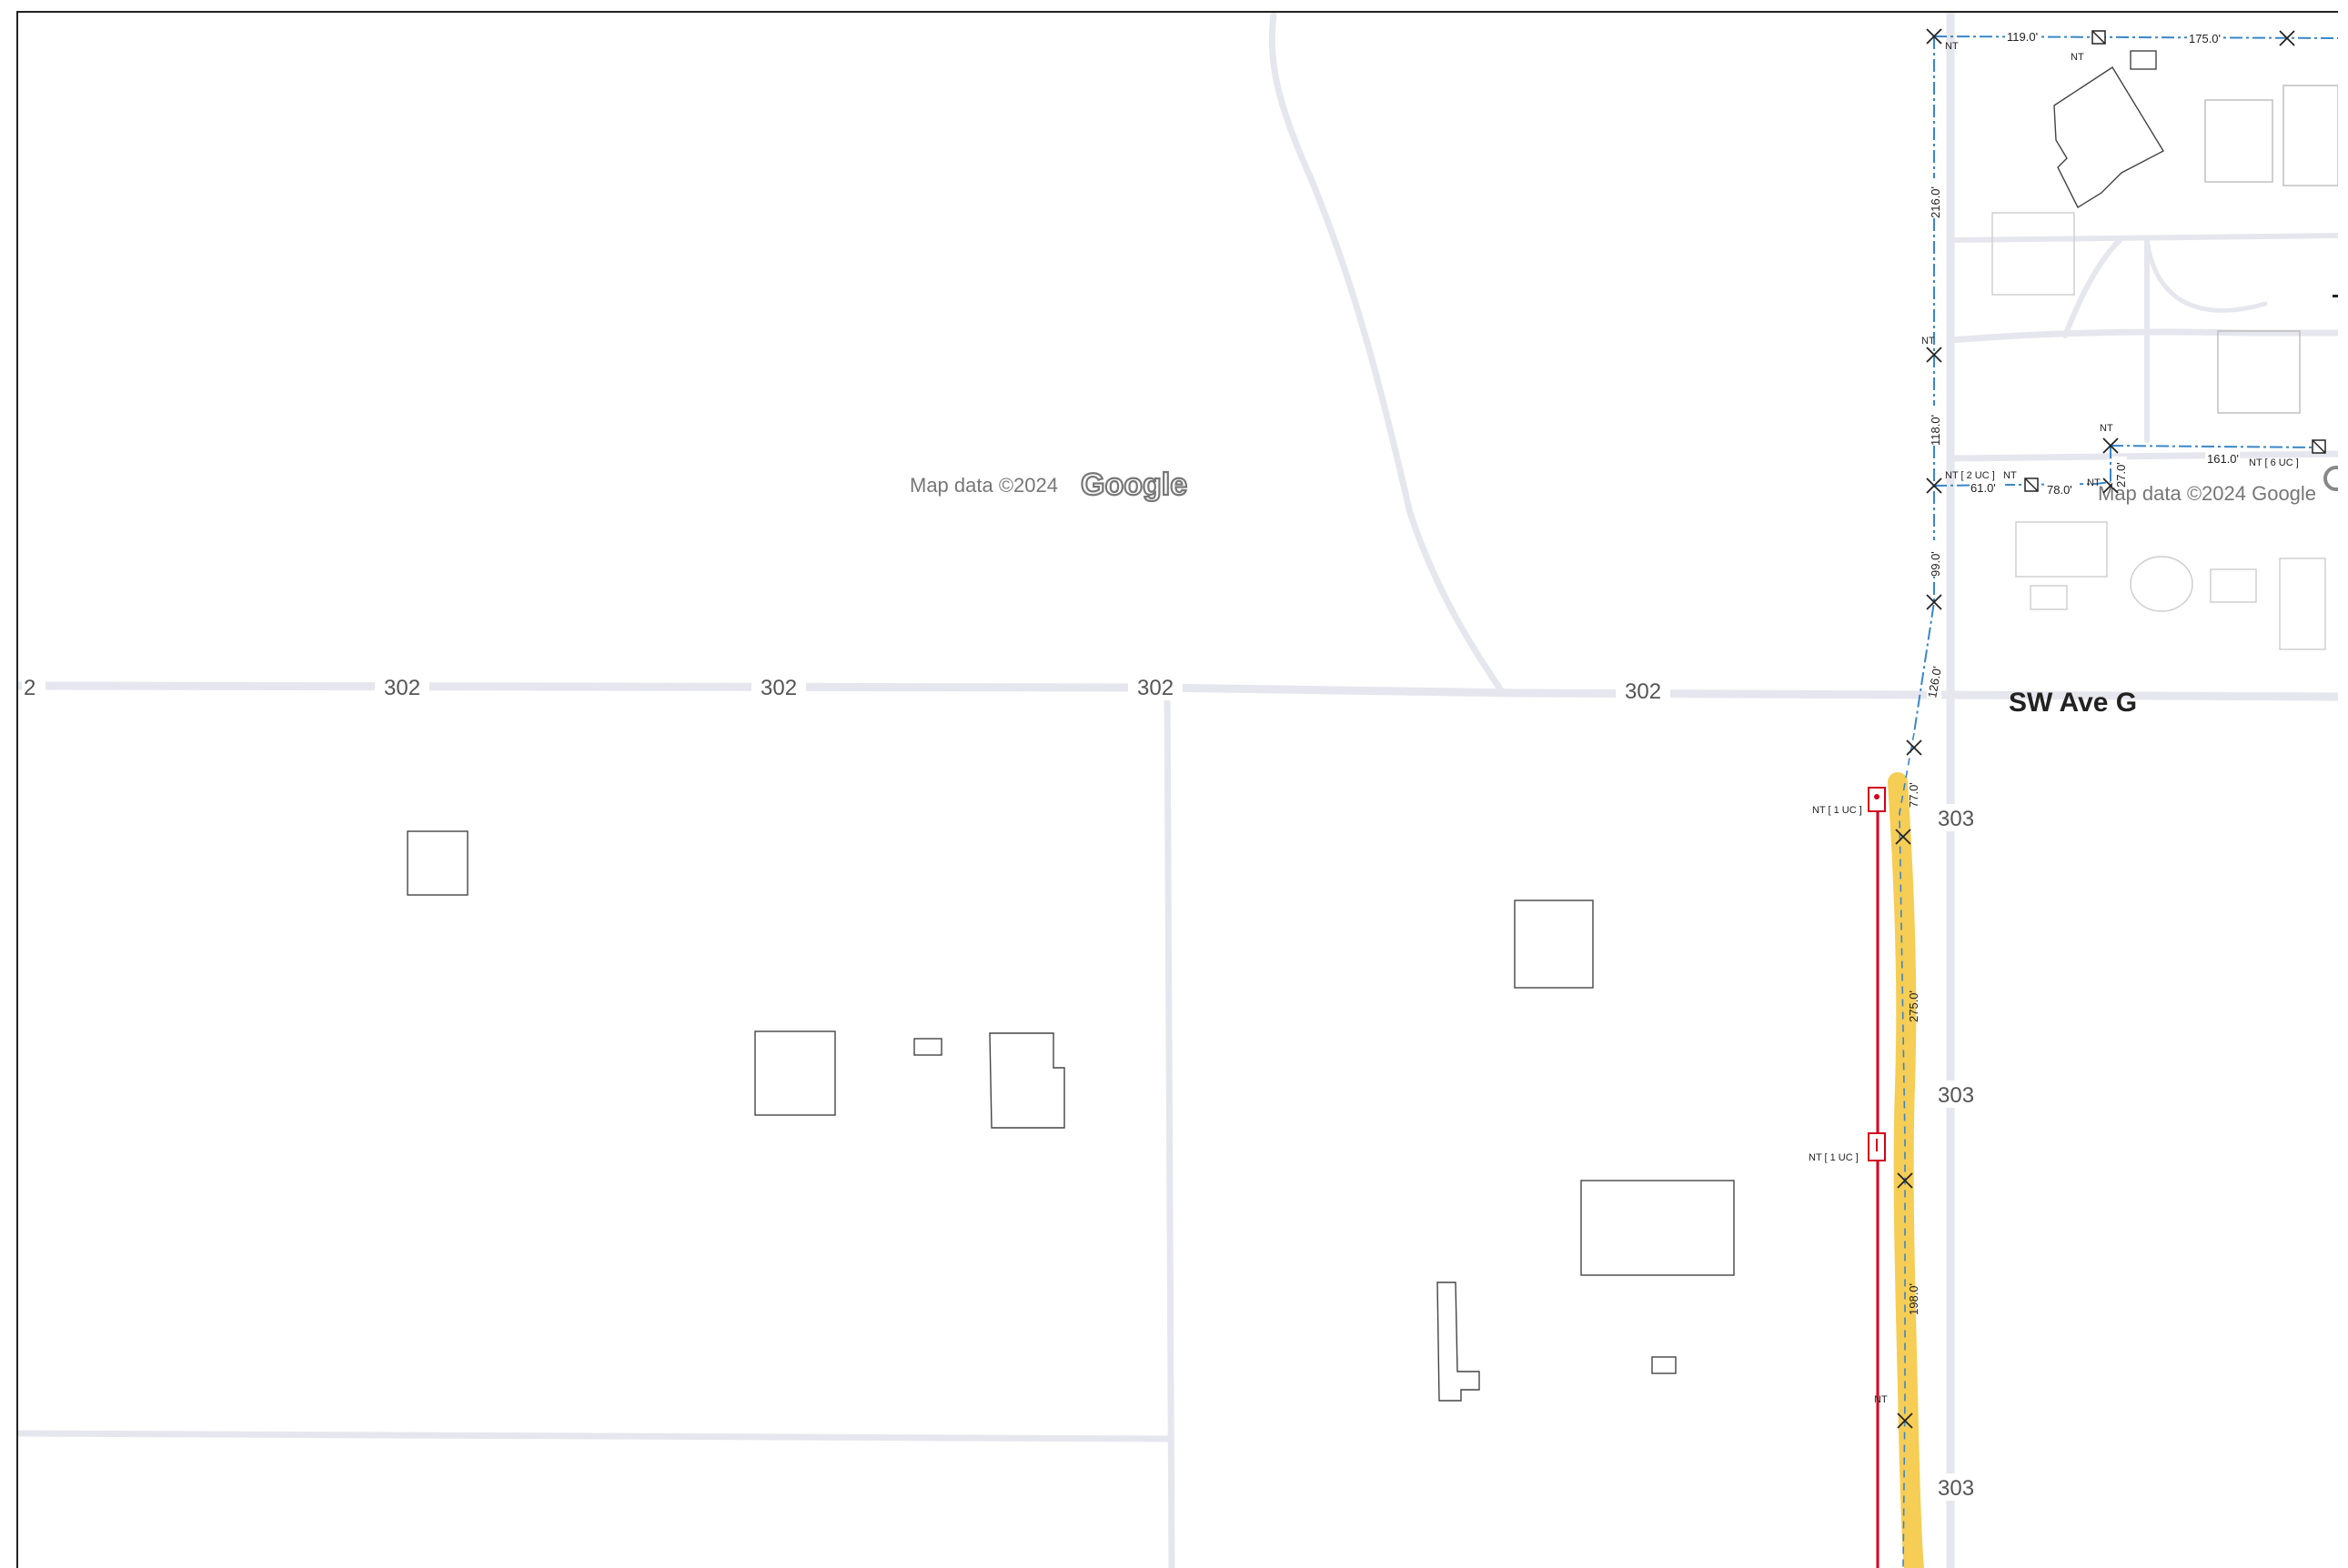  What do you see at coordinates (2206, 275) in the screenshot?
I see `road-east-d` at bounding box center [2206, 275].